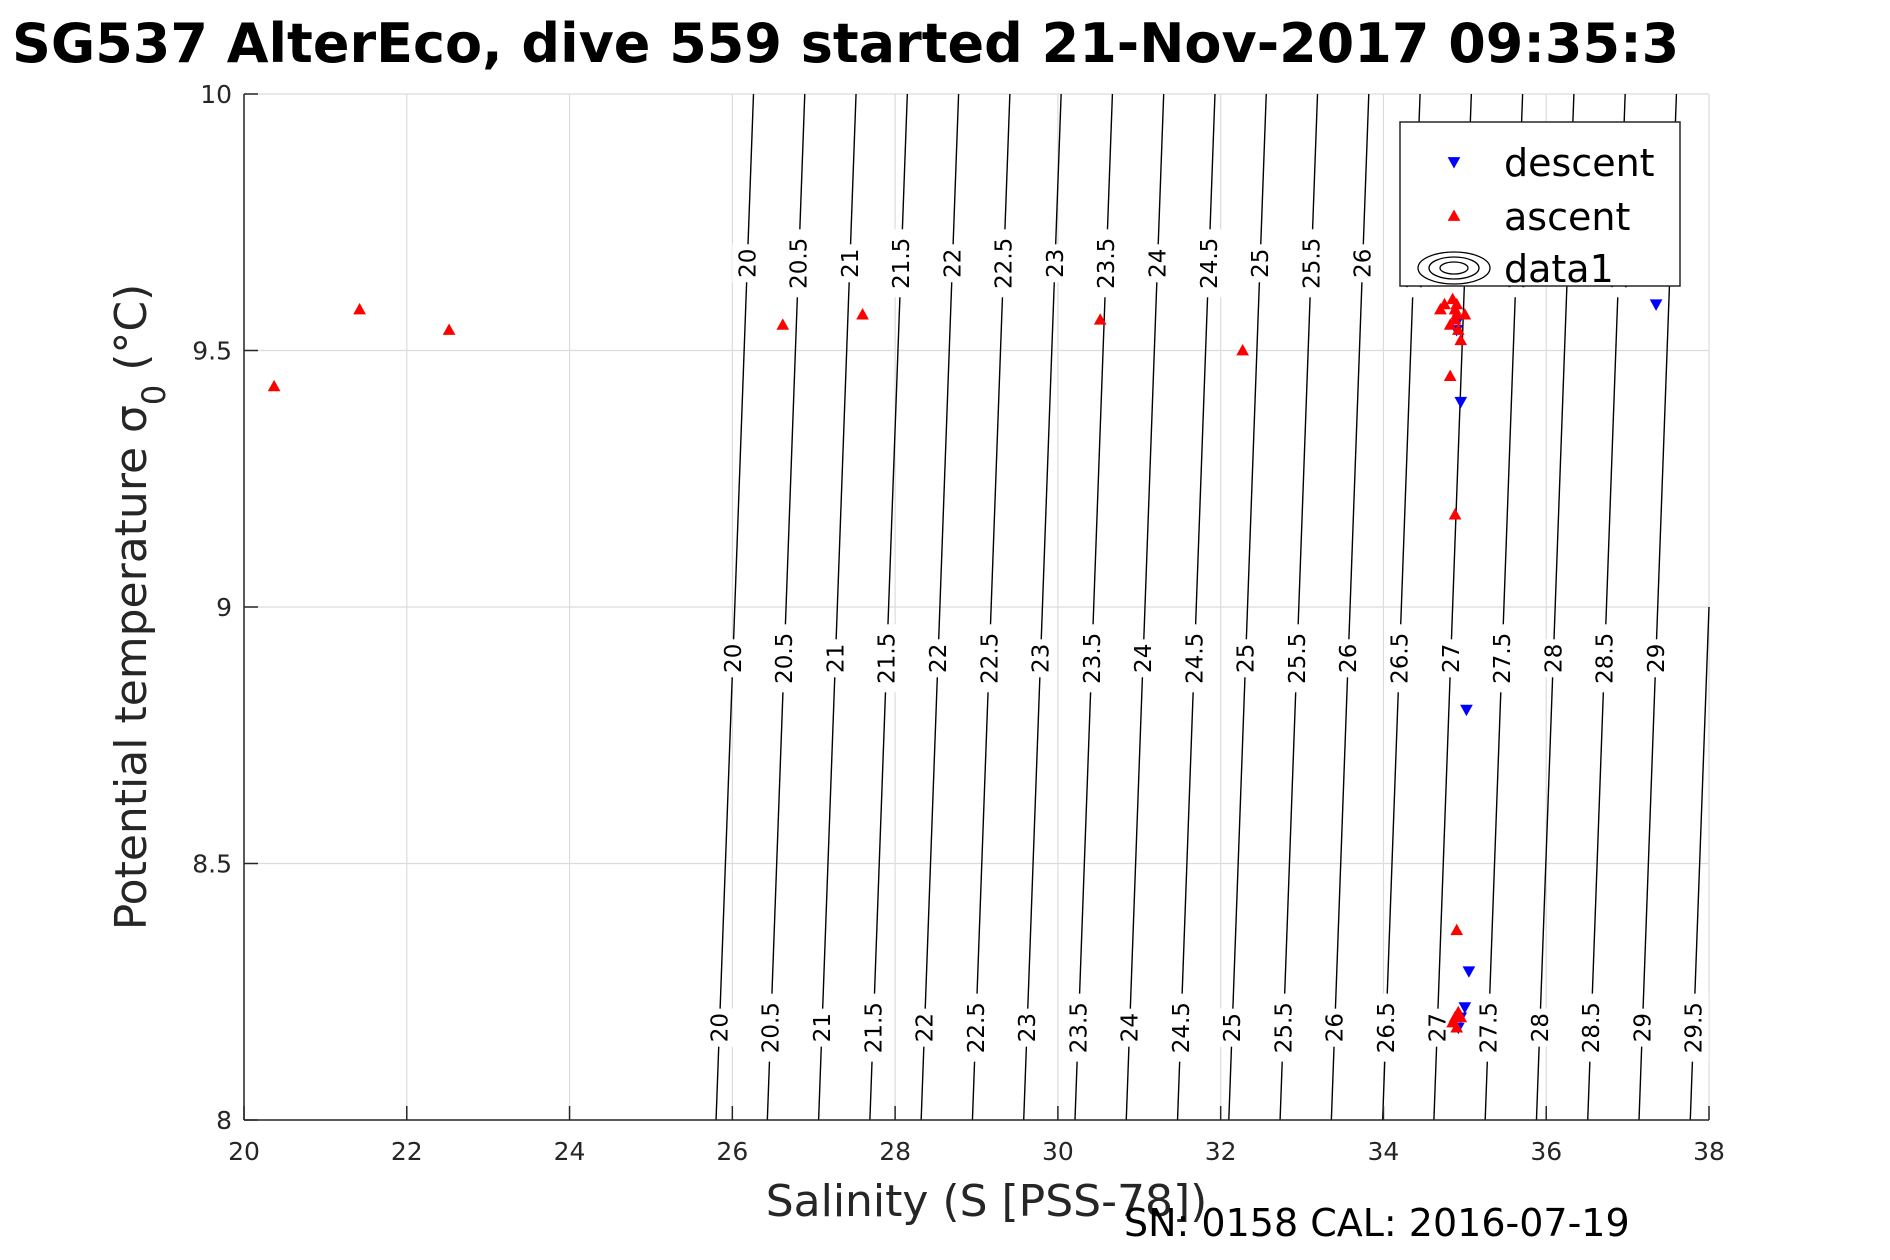 The image size is (1890, 1260). Describe the element at coordinates (216, 94) in the screenshot. I see `y-tick-label: 10` at that location.